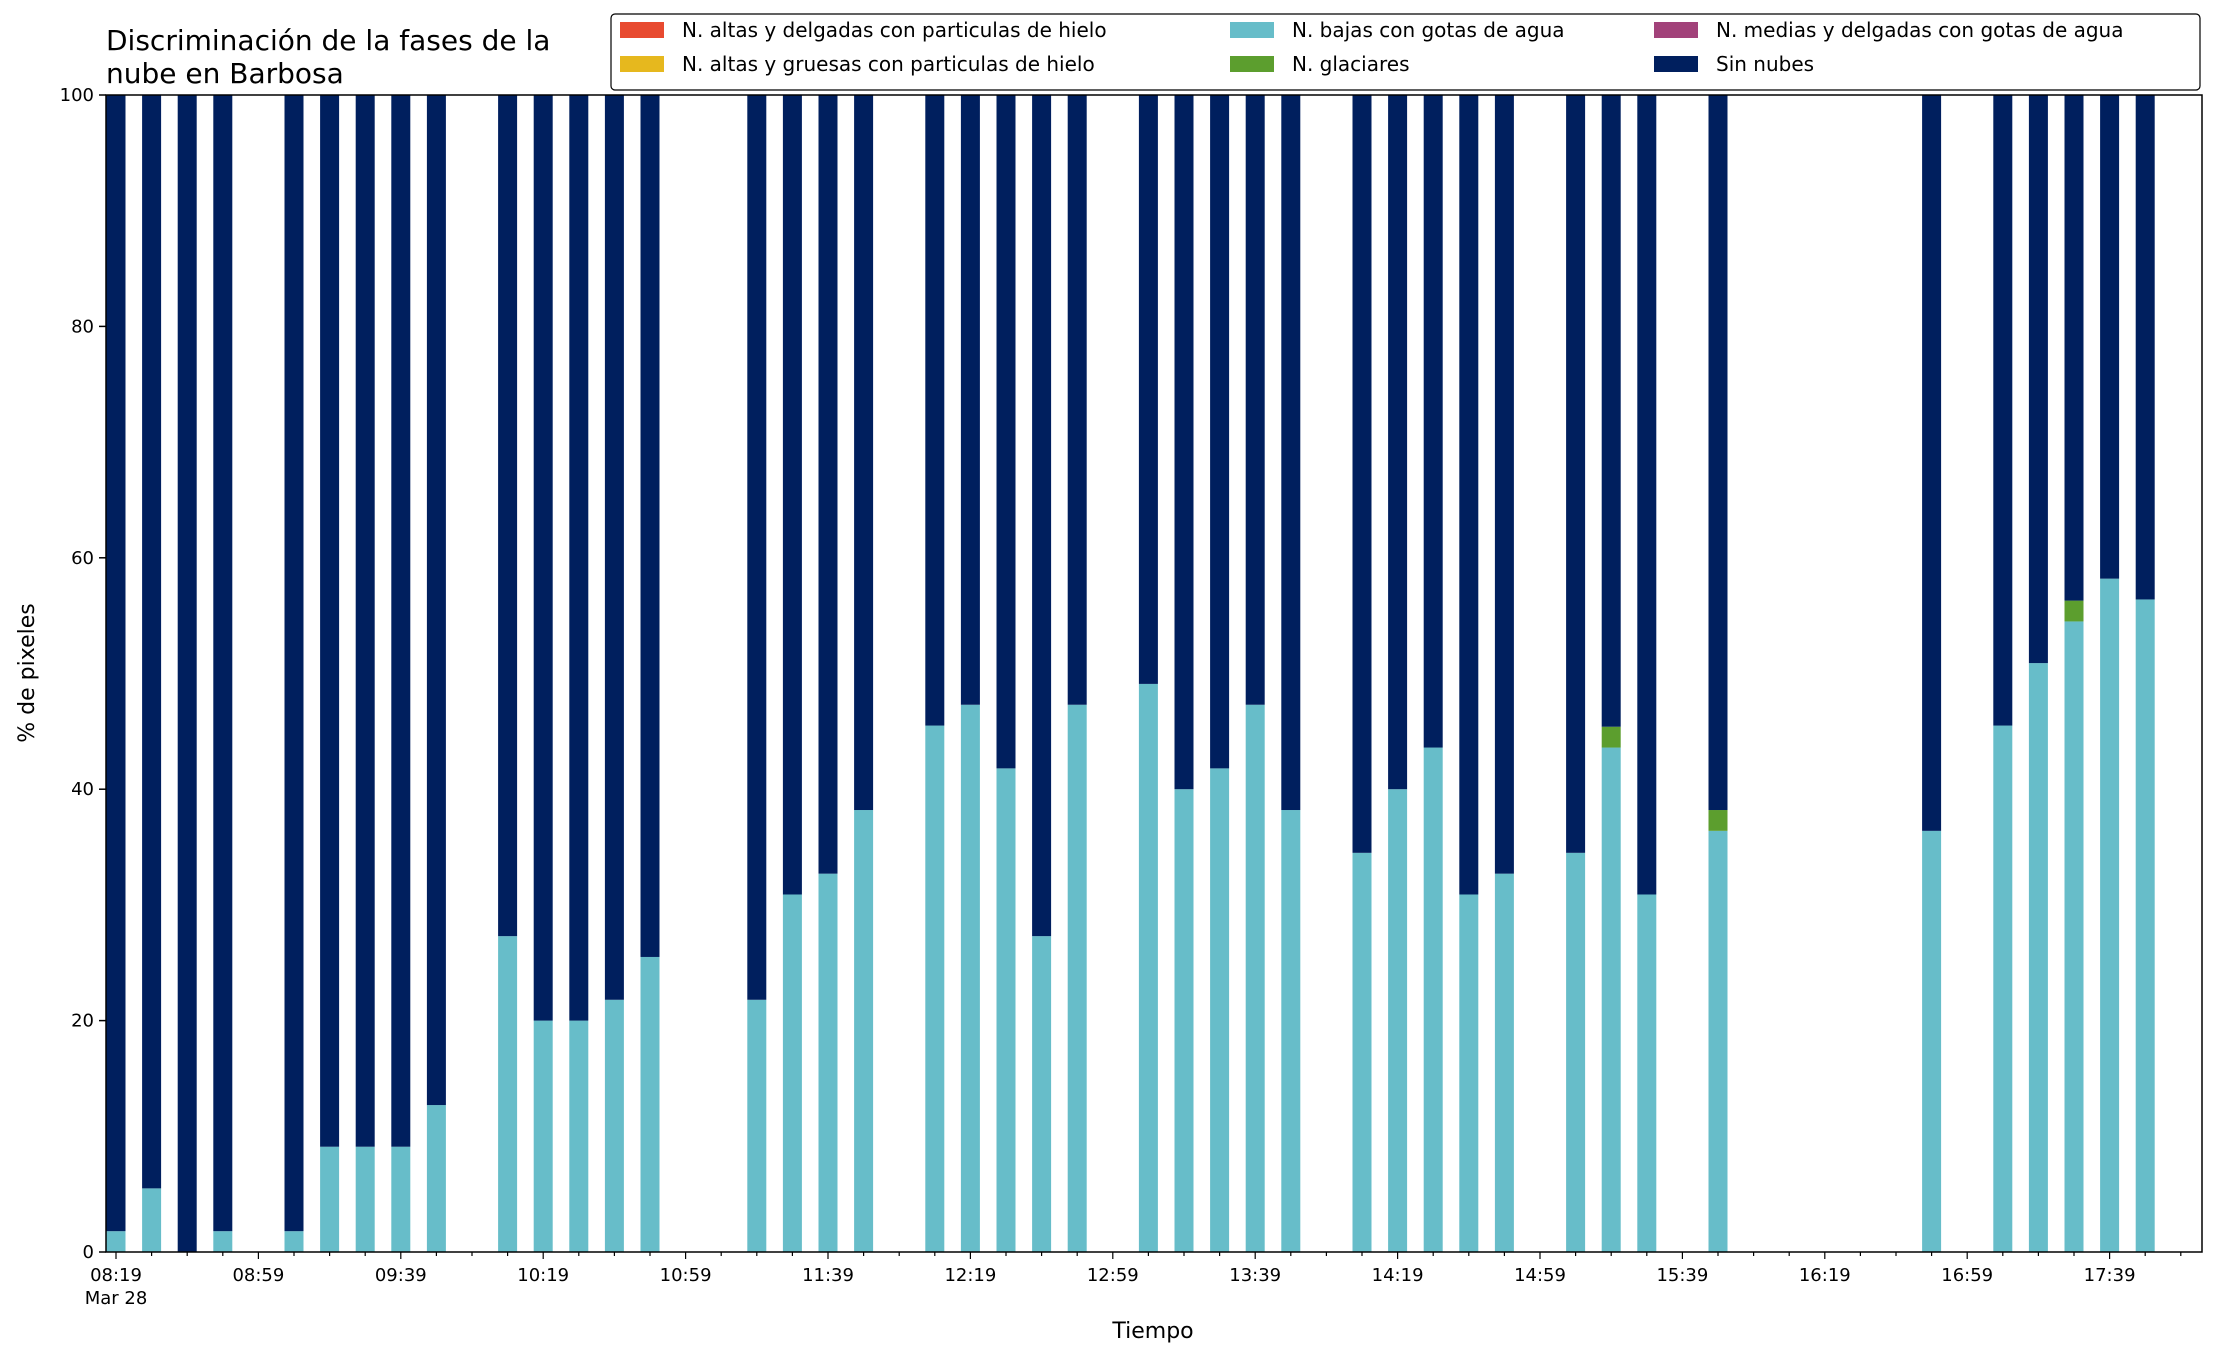  Describe the element at coordinates (970, 1275) in the screenshot. I see `x-tick-label: 12:19` at that location.